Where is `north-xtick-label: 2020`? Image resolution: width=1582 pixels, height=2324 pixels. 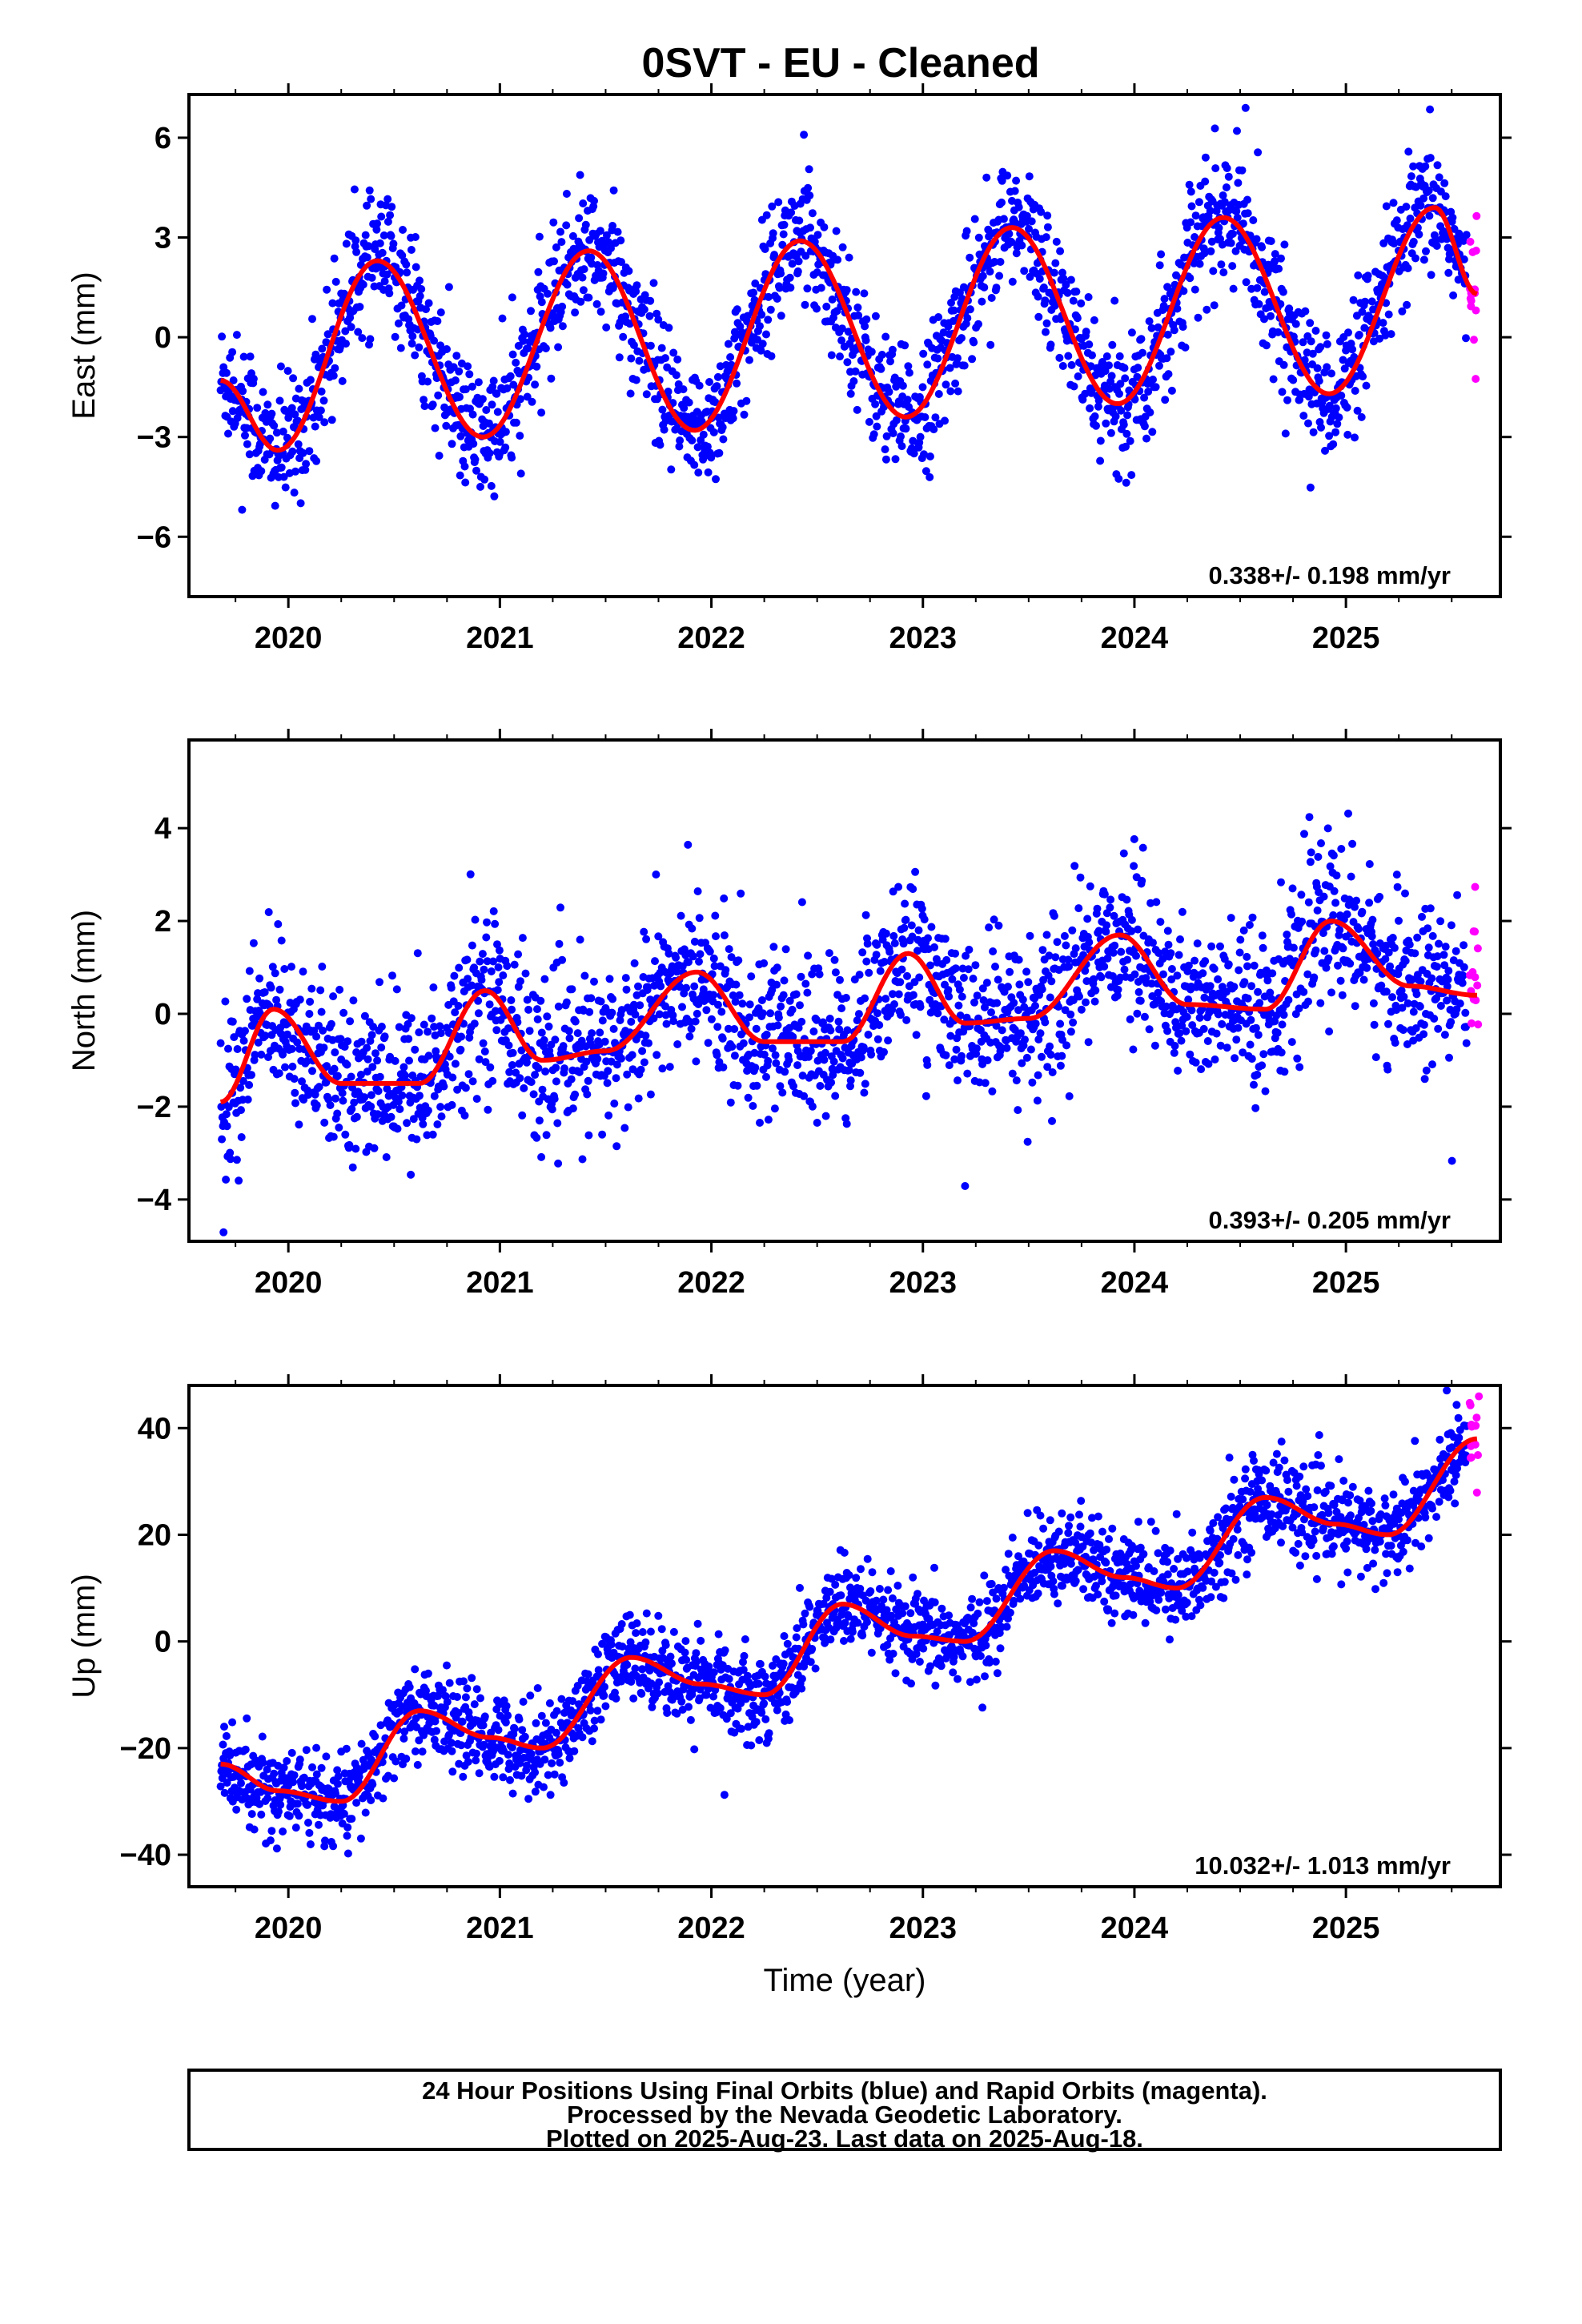 north-xtick-label: 2020 is located at coordinates (289, 1283).